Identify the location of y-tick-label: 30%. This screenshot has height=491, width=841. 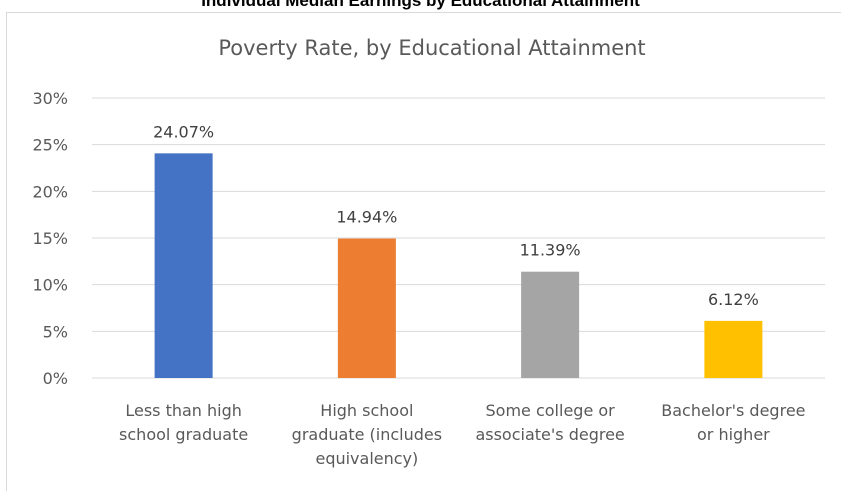
(50, 98).